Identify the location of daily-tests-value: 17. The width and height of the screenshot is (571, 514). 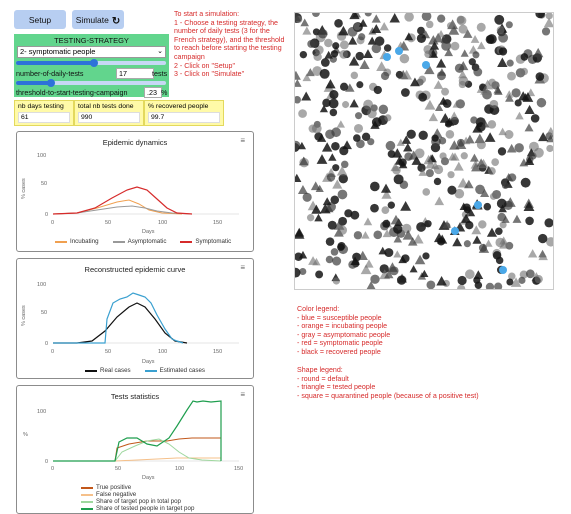
(135, 73).